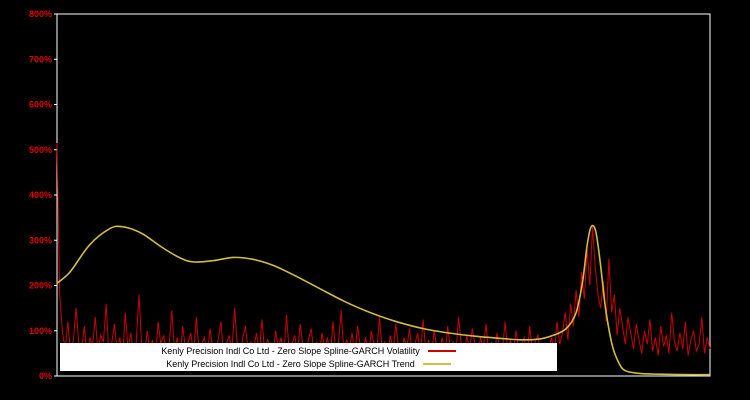 The height and width of the screenshot is (400, 750). What do you see at coordinates (40, 195) in the screenshot?
I see `y-axis-tick-label: 400%` at bounding box center [40, 195].